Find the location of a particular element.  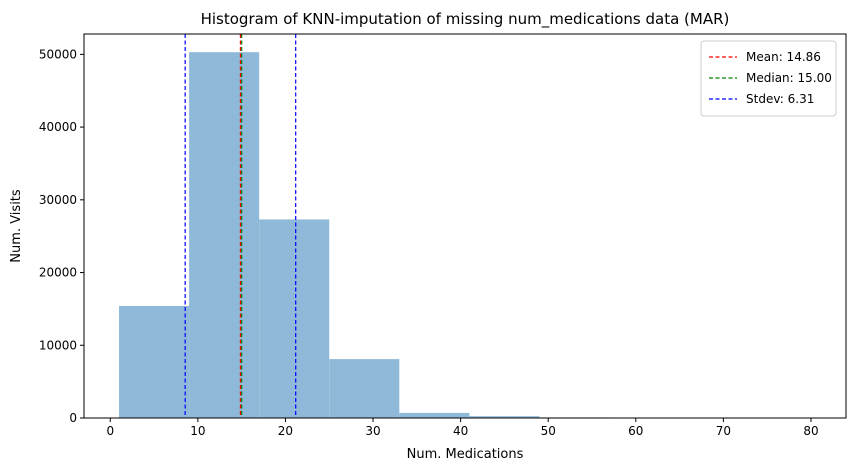

x-tick-label: 40 is located at coordinates (460, 431).